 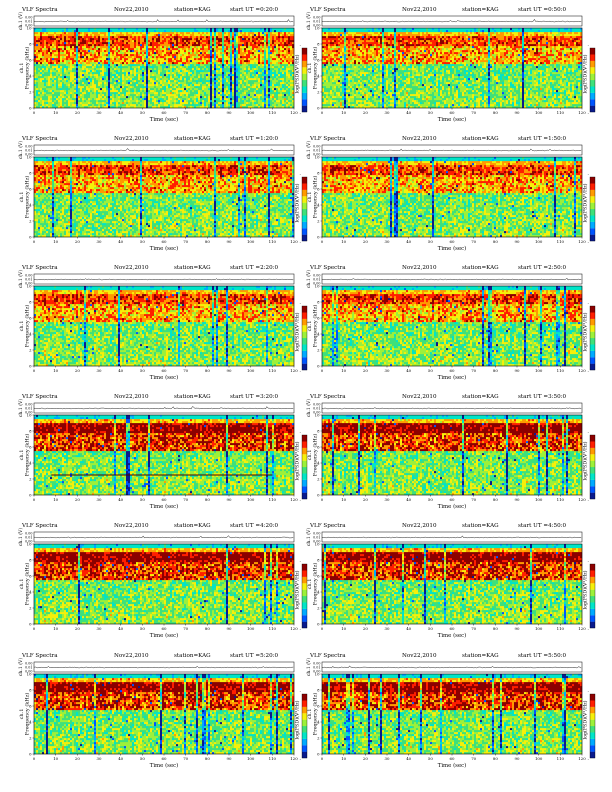 What do you see at coordinates (229, 370) in the screenshot?
I see `time-tick-label: 90` at bounding box center [229, 370].